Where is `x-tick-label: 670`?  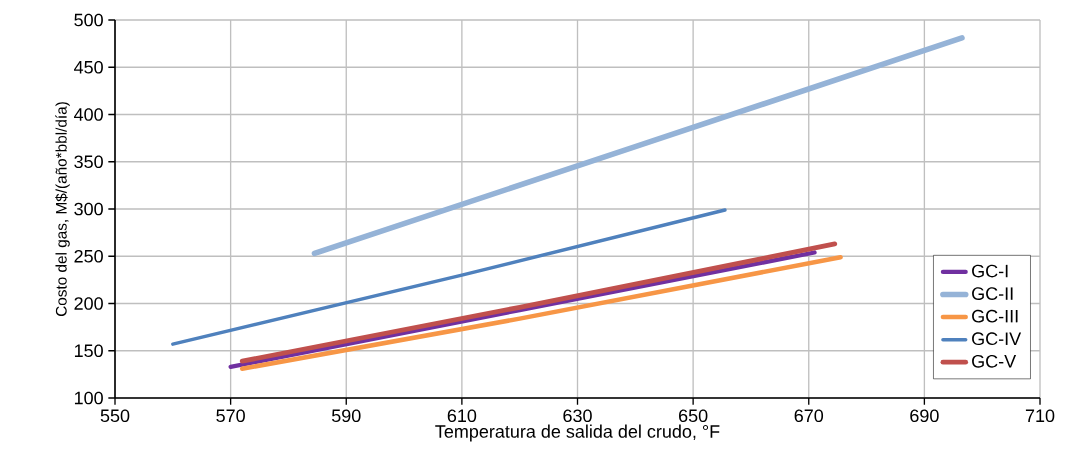
x-tick-label: 670 is located at coordinates (809, 416).